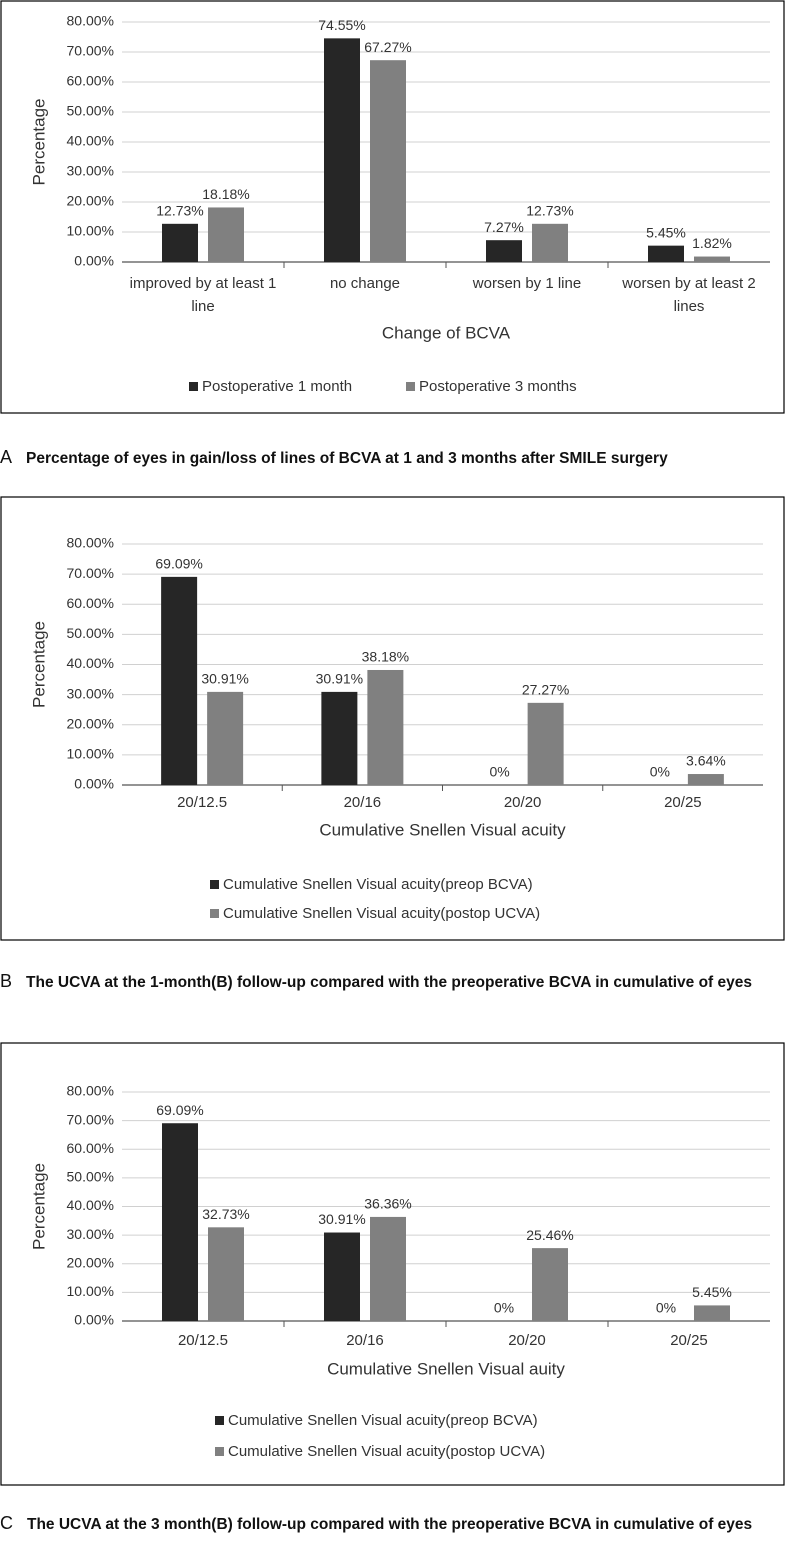 The height and width of the screenshot is (1567, 788). What do you see at coordinates (712, 243) in the screenshot?
I see `value-label: 1.82%` at bounding box center [712, 243].